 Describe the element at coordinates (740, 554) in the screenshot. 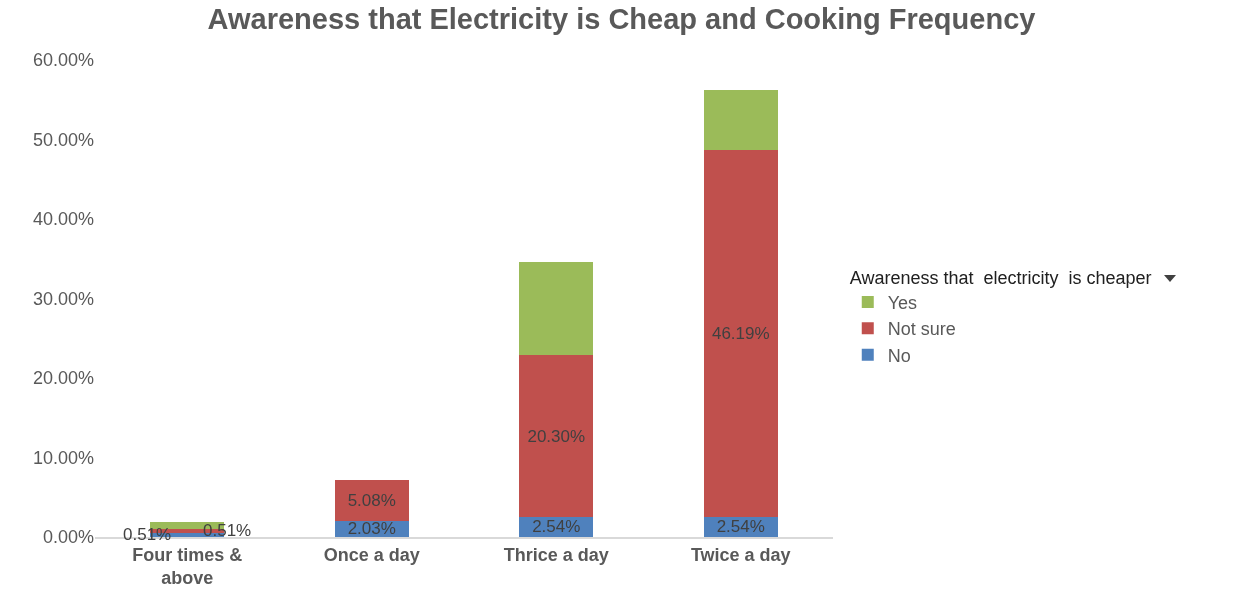

I see `x-tick-label: Twice a day` at that location.